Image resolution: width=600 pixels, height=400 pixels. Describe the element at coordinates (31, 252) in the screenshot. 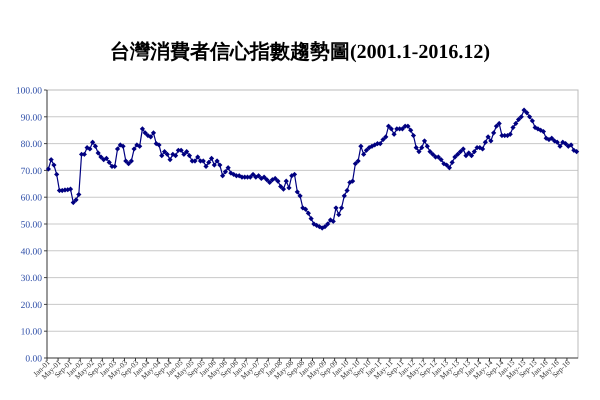

I see `y-tick-label: 40.00` at that location.